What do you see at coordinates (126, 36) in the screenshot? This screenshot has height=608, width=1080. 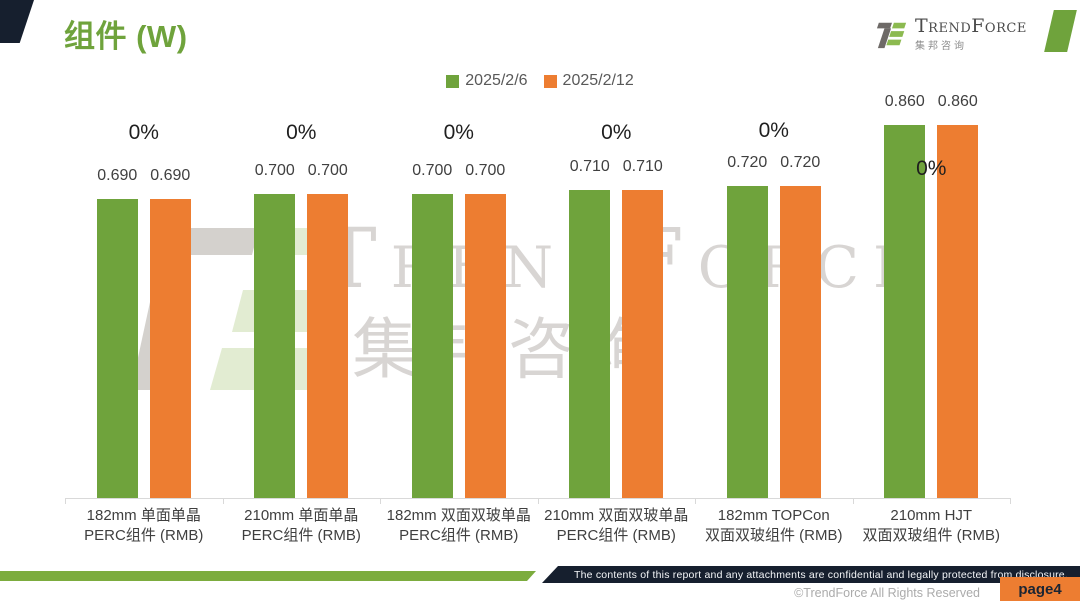 I see `page-title: 组件 (W)` at bounding box center [126, 36].